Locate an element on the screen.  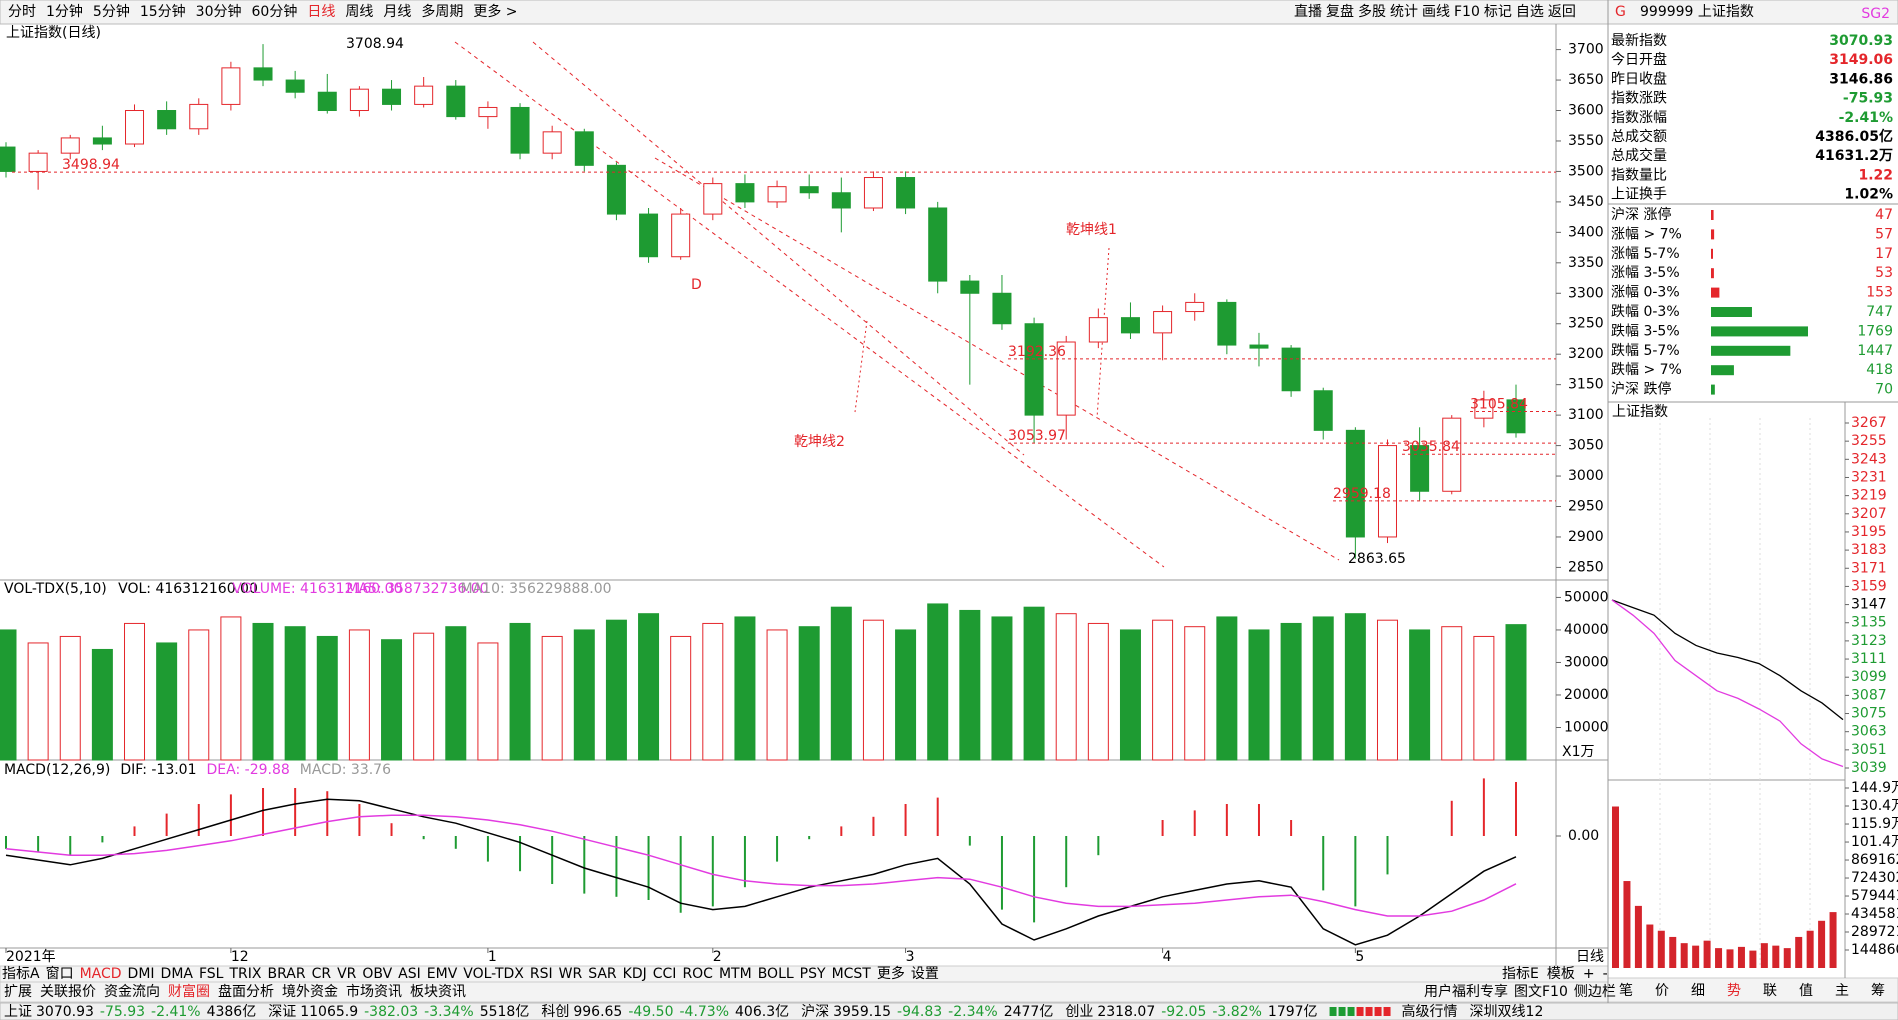
indicator-tab: 更多 is located at coordinates (891, 973).